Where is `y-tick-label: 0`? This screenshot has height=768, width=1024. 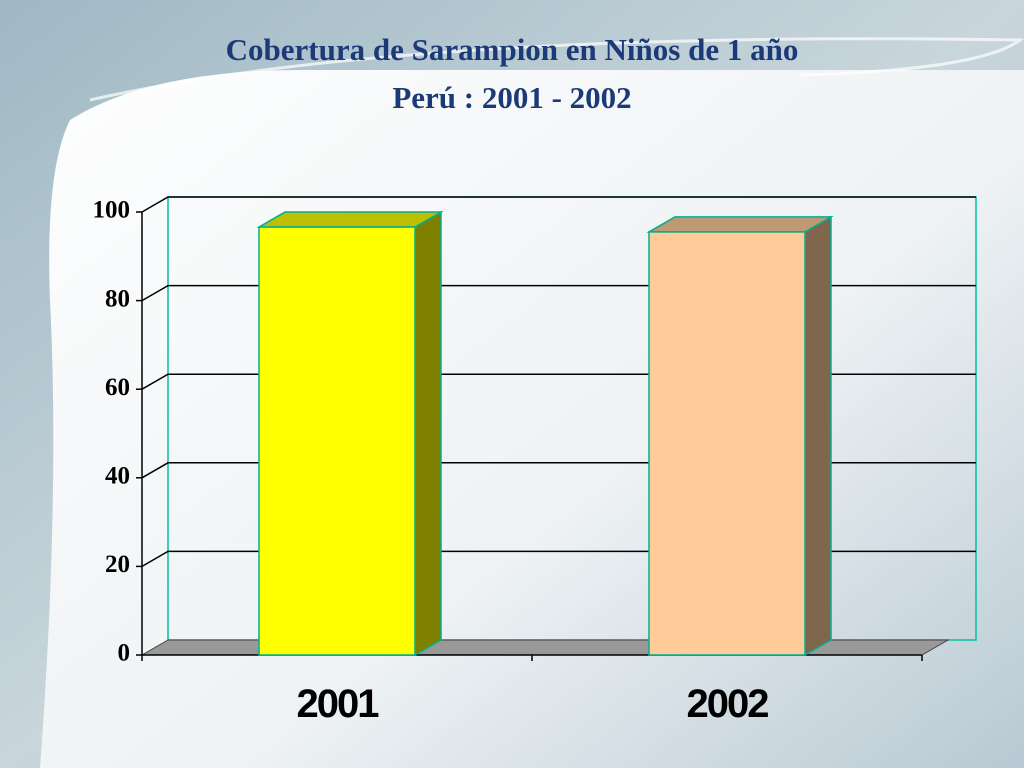
y-tick-label: 0 is located at coordinates (124, 653).